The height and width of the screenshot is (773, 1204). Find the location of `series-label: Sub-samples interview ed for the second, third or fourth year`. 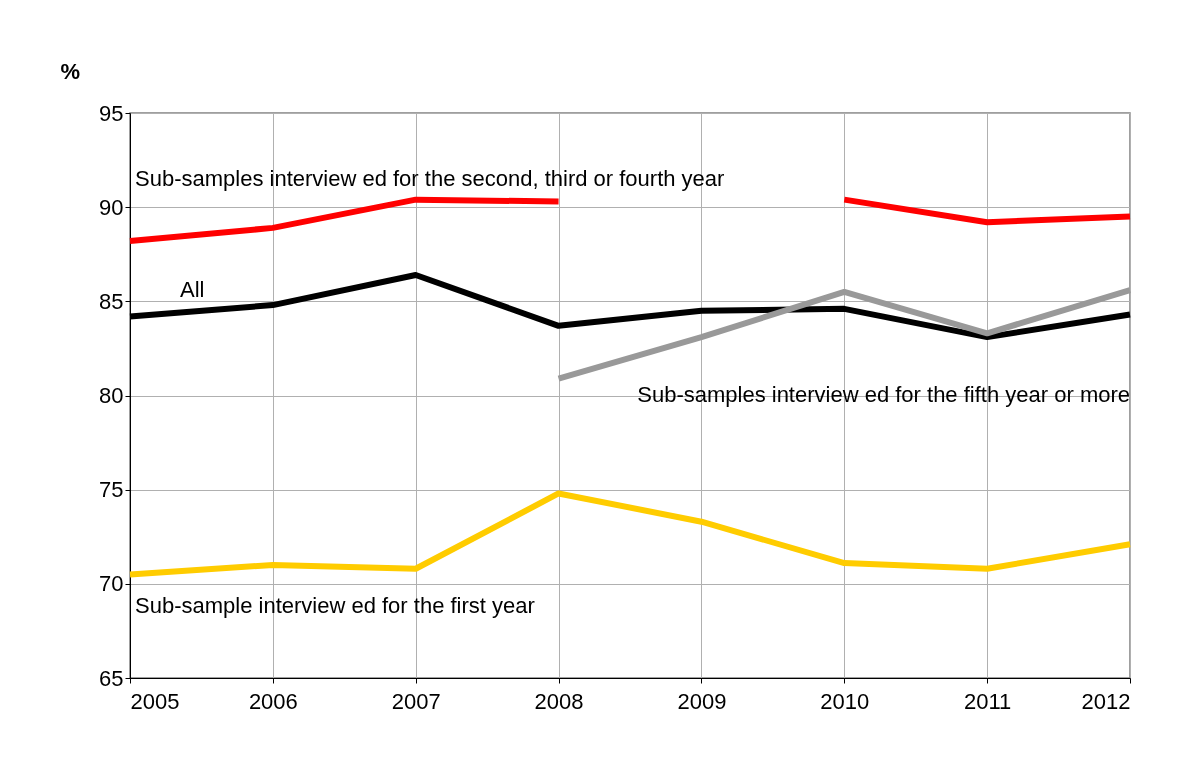

series-label: Sub-samples interview ed for the second, third or fourth year is located at coordinates (430, 179).